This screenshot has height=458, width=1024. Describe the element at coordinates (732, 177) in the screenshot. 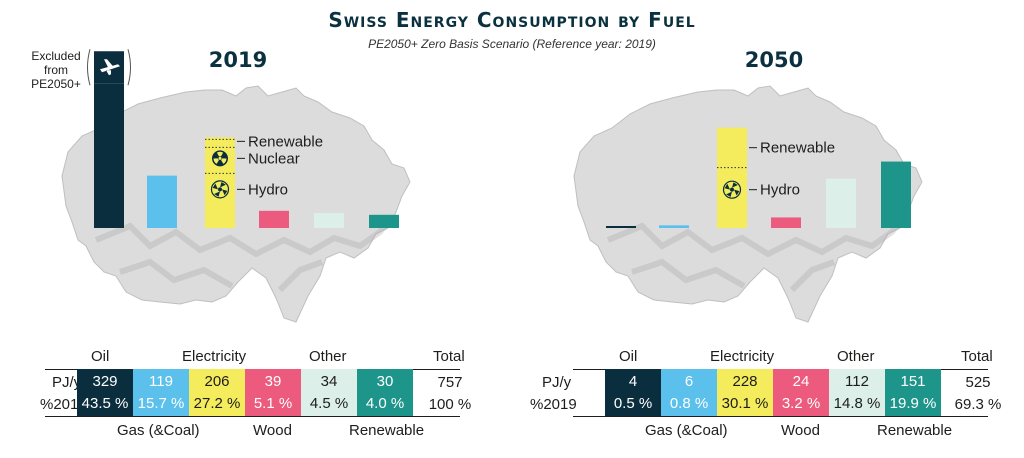

I see `bar-electricity` at that location.